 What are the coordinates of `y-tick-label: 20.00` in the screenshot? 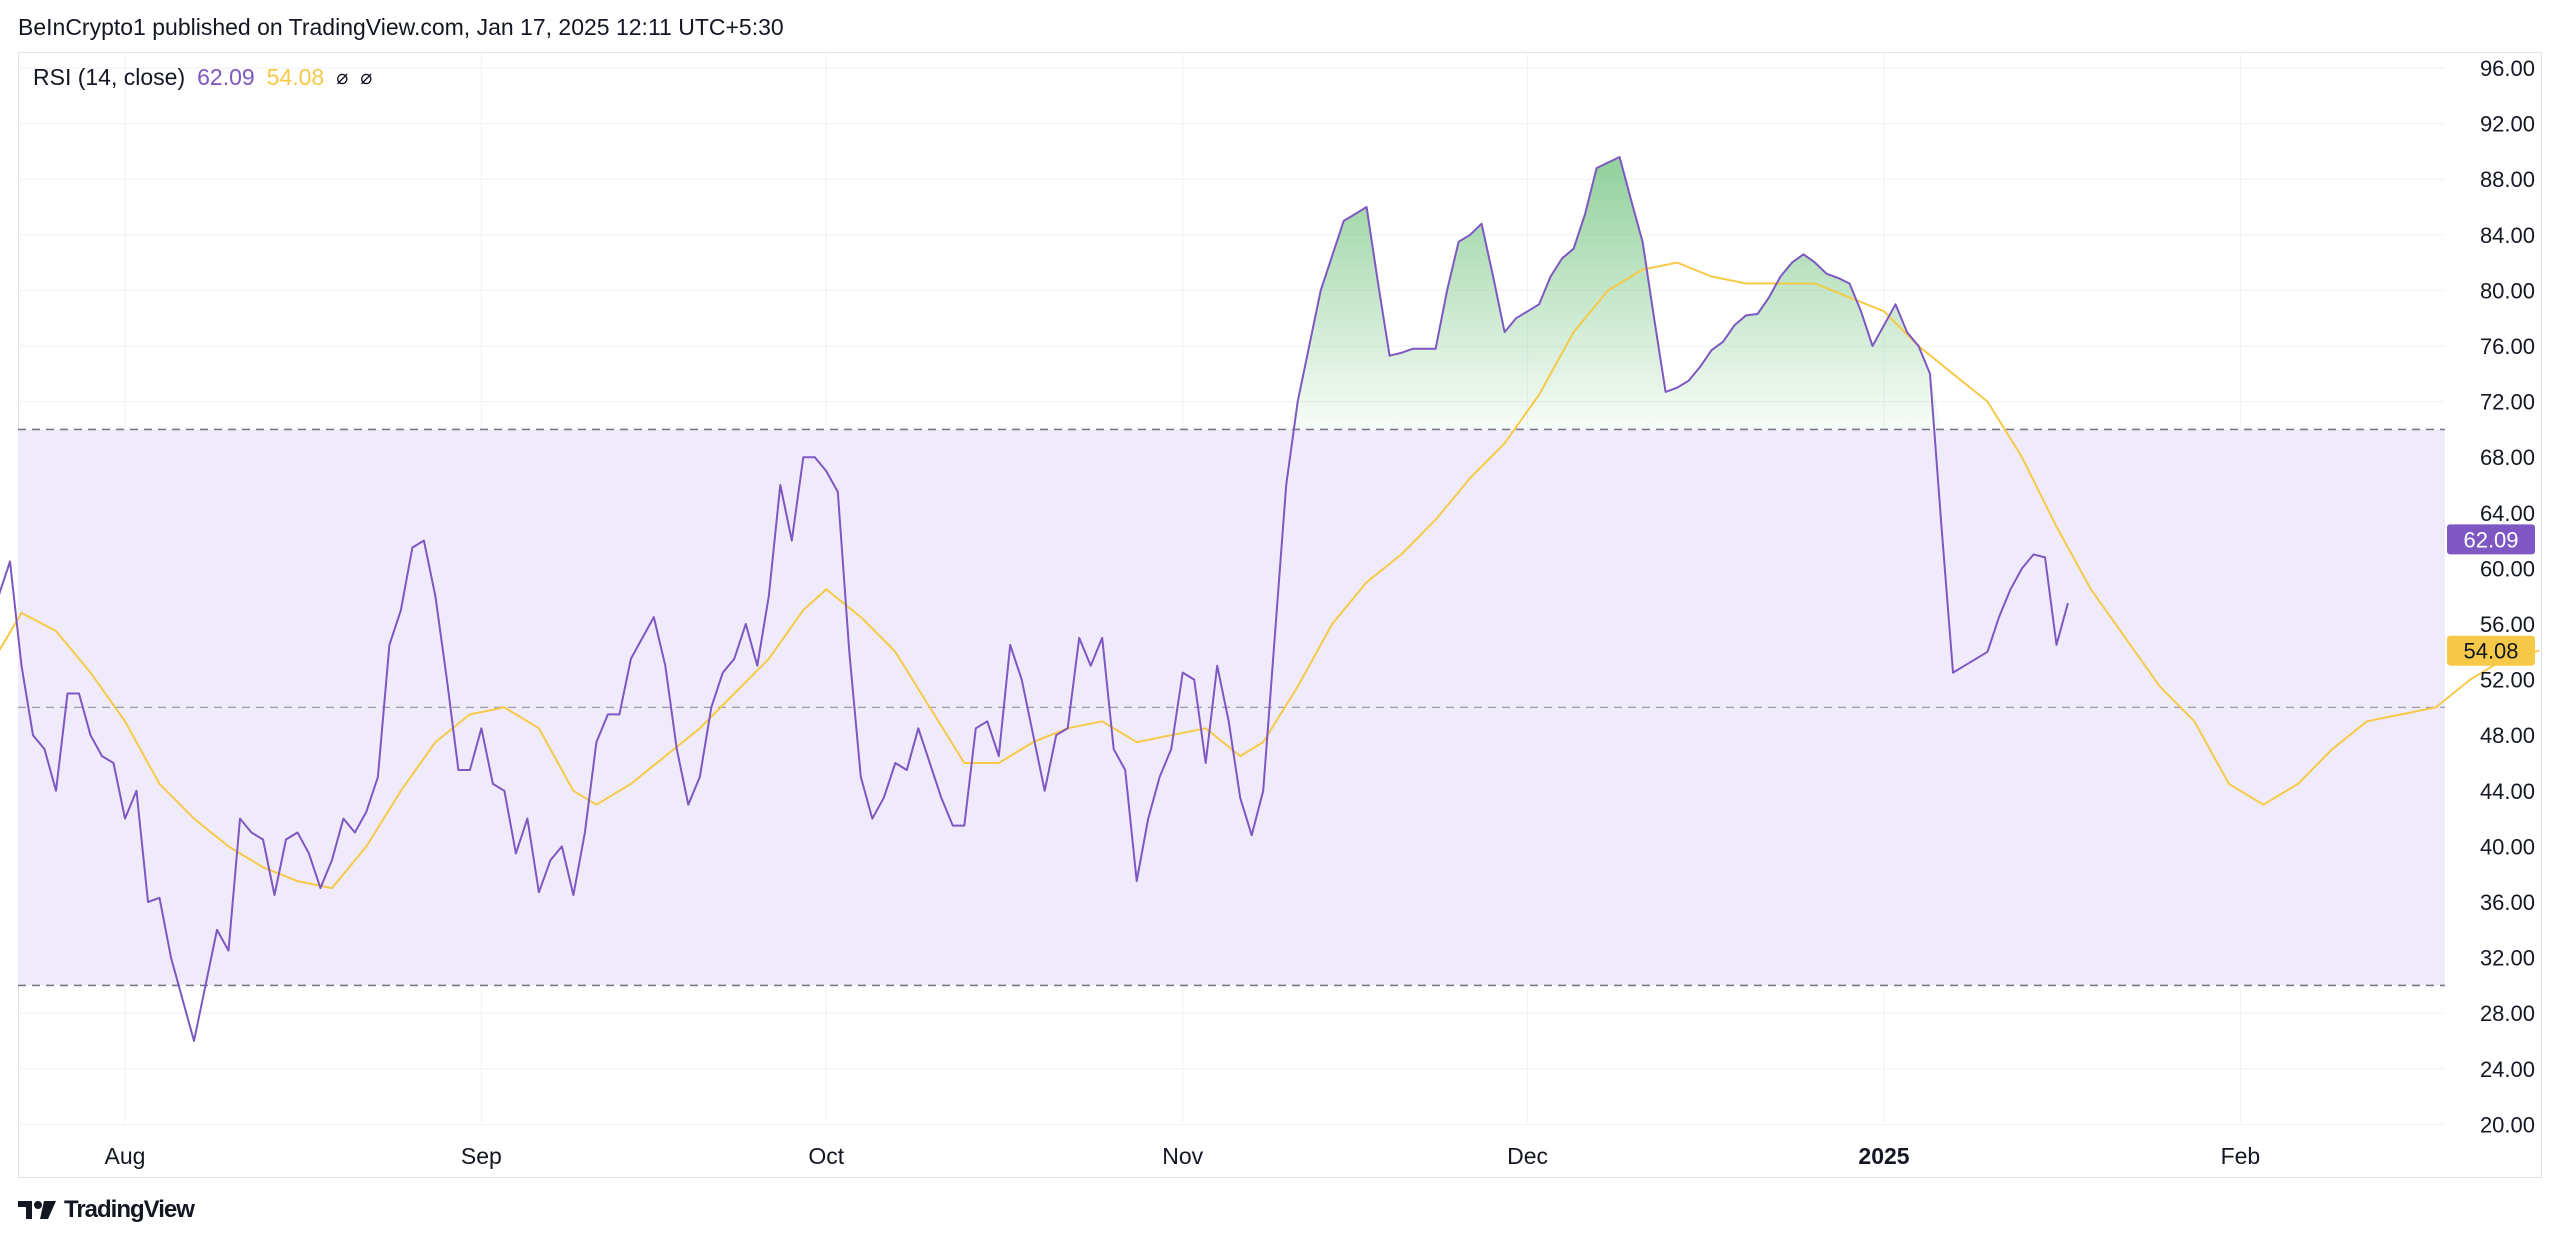 It's located at (2507, 1124).